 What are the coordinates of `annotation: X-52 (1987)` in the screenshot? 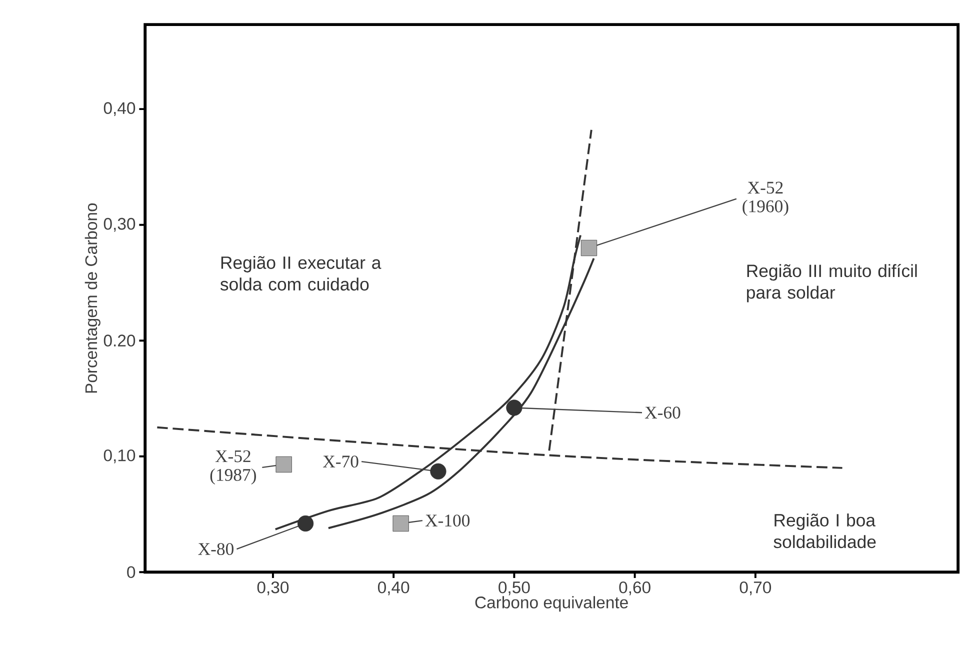 It's located at (233, 467).